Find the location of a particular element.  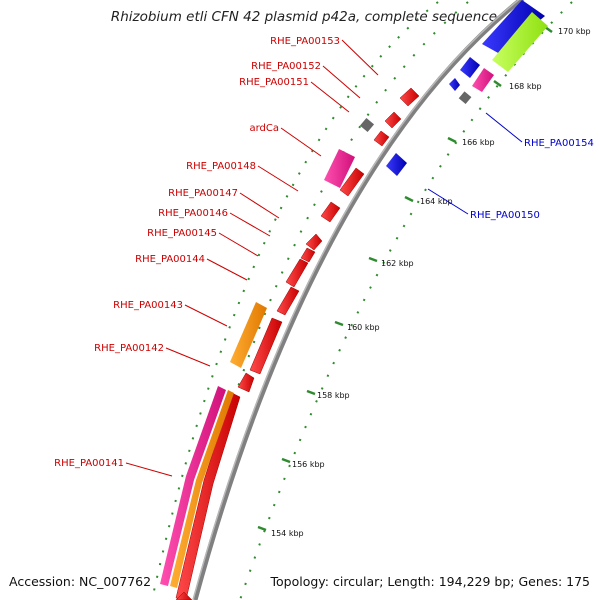

gene-blue-small is located at coordinates (454, 84).